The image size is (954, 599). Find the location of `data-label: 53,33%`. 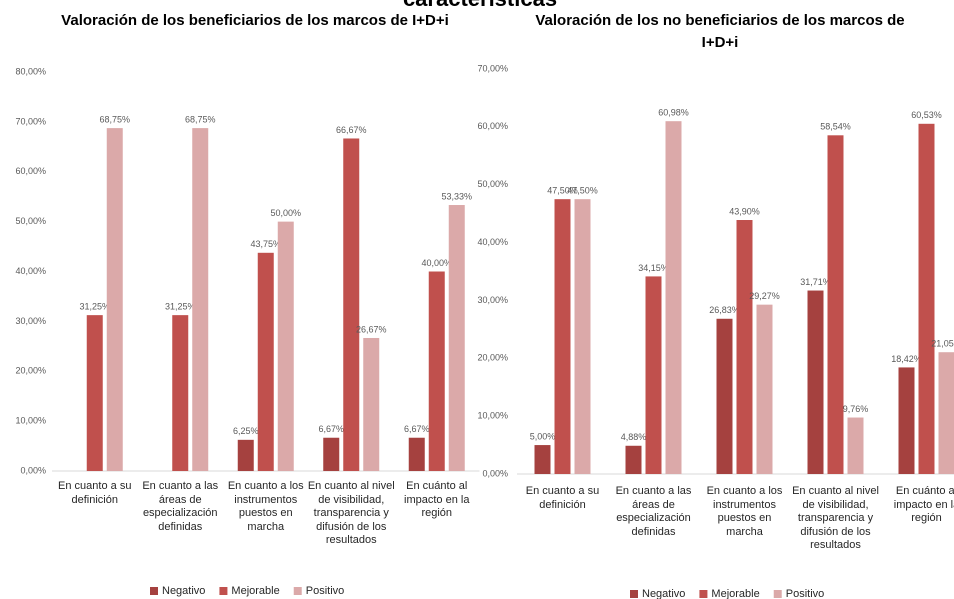

data-label: 53,33% is located at coordinates (456, 196).